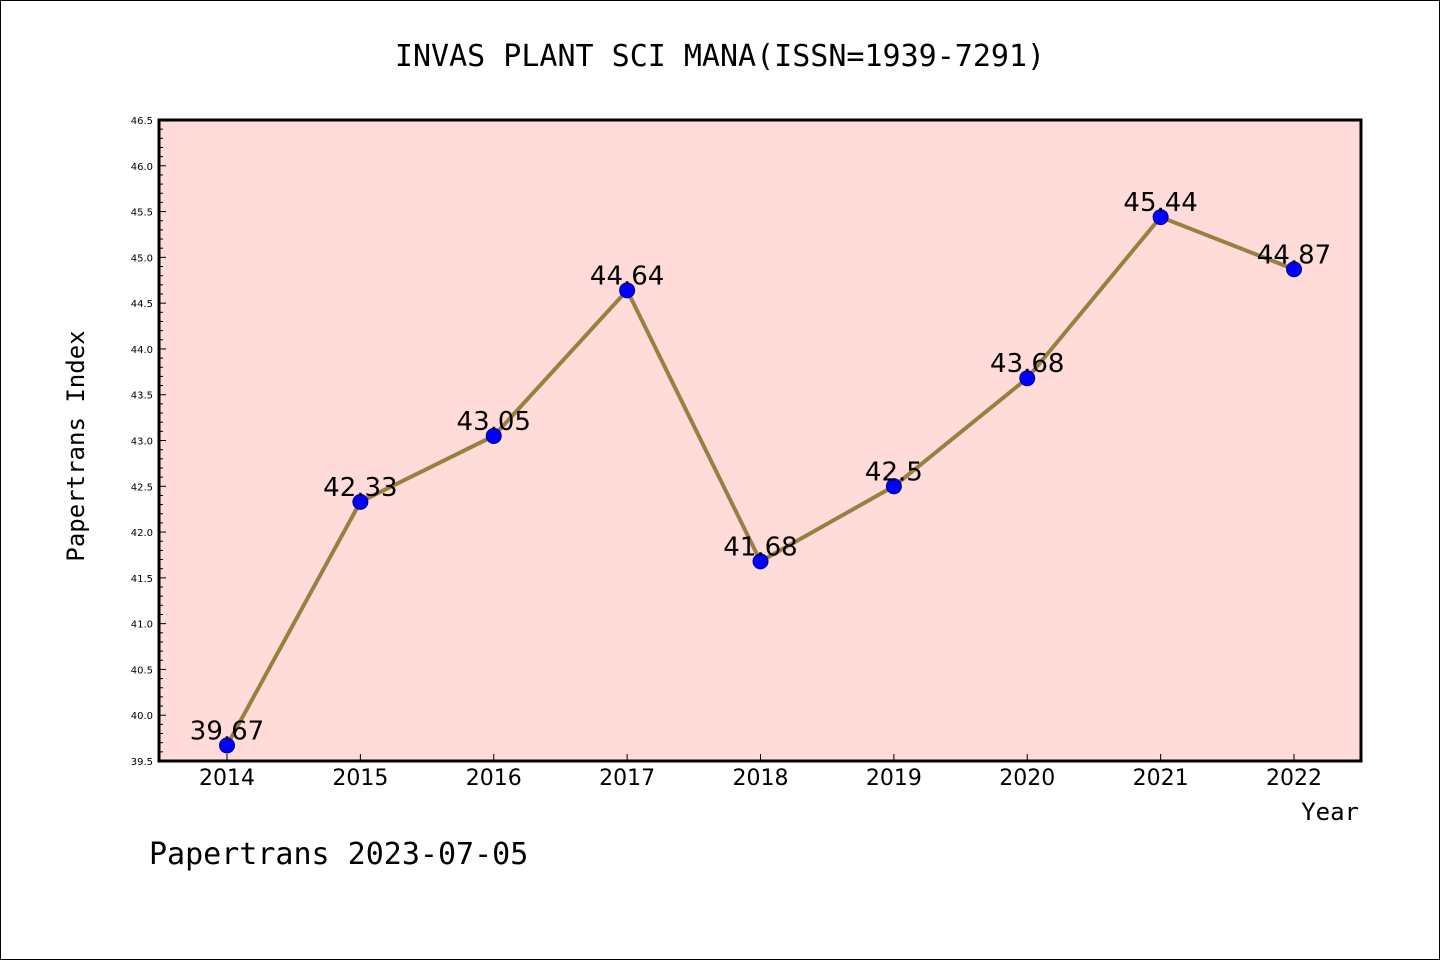 The width and height of the screenshot is (1440, 960). What do you see at coordinates (142, 258) in the screenshot?
I see `y-tick-label: 45.0` at bounding box center [142, 258].